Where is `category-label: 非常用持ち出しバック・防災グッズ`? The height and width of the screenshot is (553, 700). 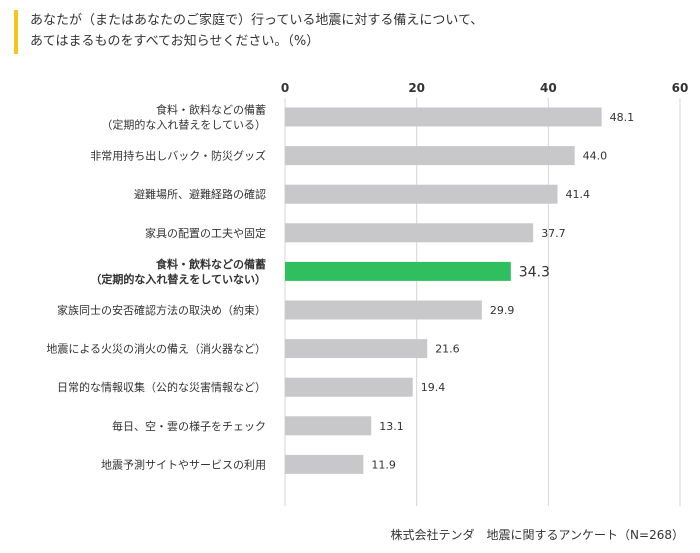 category-label: 非常用持ち出しバック・防災グッズ is located at coordinates (178, 156).